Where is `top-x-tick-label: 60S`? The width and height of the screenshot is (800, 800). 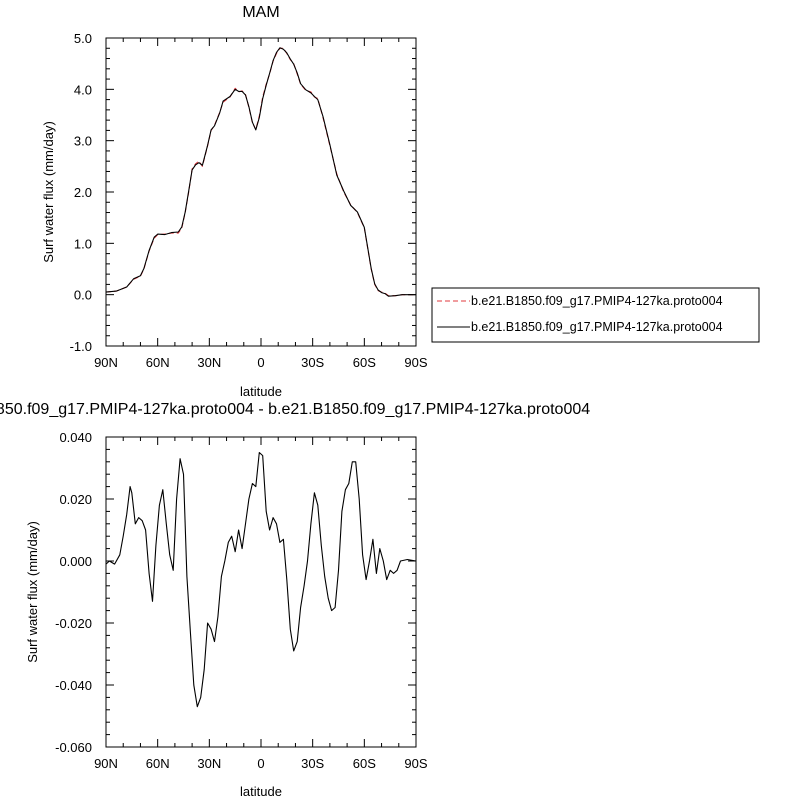
top-x-tick-label: 60S is located at coordinates (364, 362).